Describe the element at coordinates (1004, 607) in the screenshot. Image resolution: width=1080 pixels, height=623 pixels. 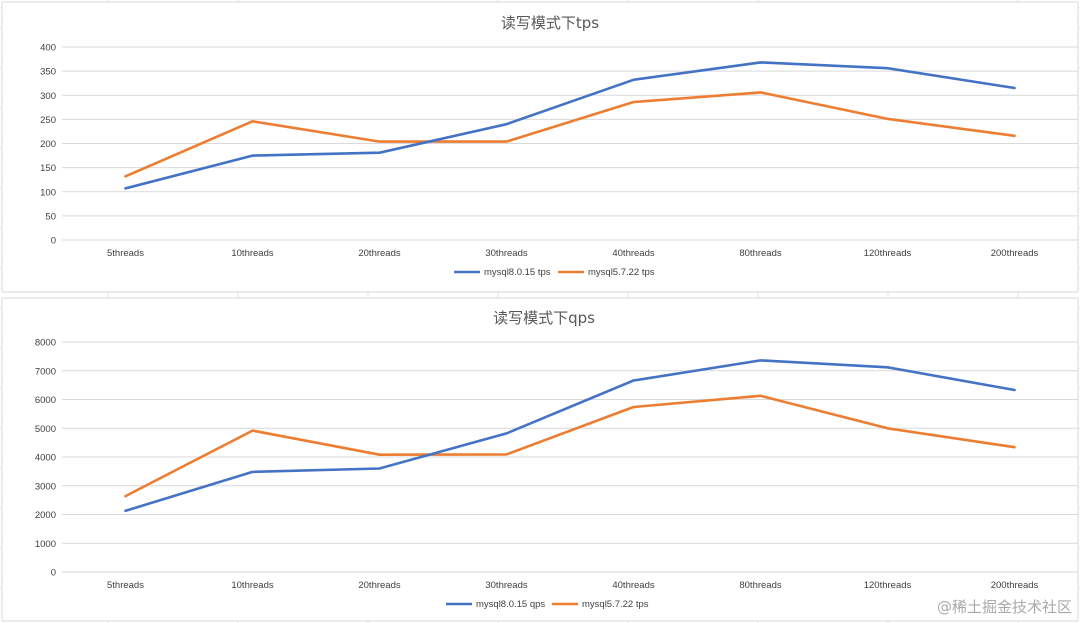
I see `watermark: @稀土掘金技术社区` at that location.